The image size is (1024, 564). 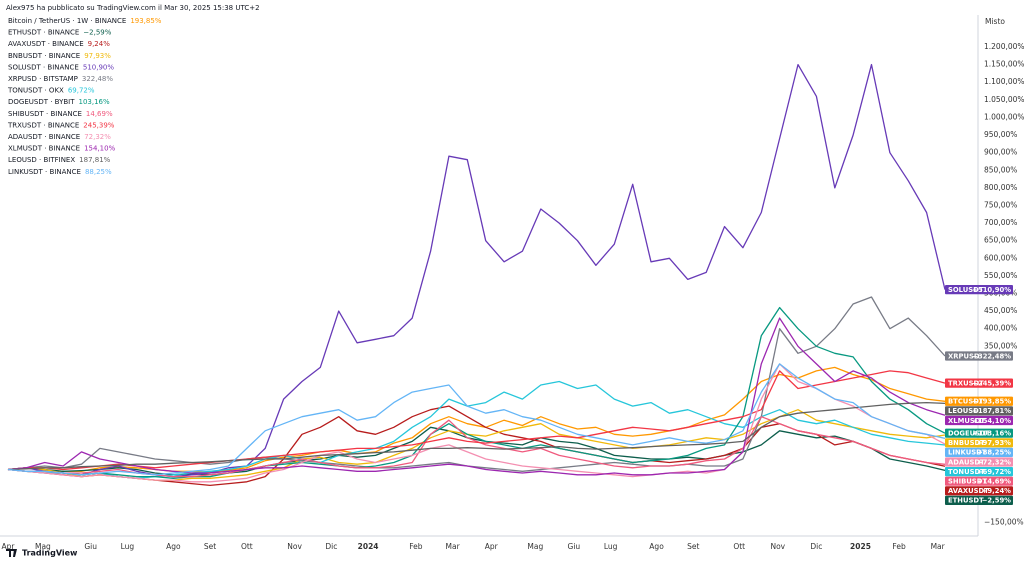 What do you see at coordinates (967, 481) in the screenshot?
I see `price-tag-symbol: SHIBUSDT` at bounding box center [967, 481].